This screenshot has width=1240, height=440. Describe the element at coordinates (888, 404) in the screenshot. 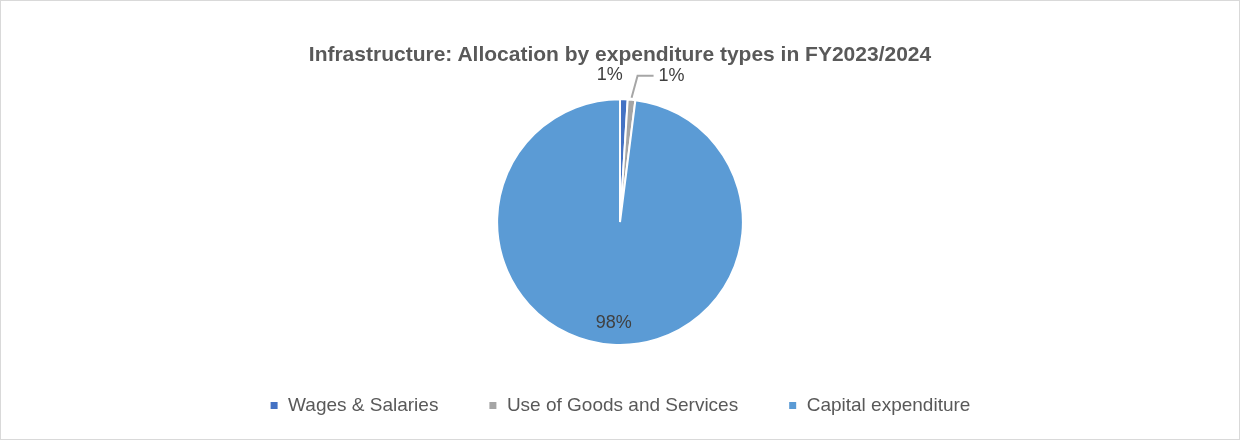

I see `legend-label: Capital expenditure` at that location.